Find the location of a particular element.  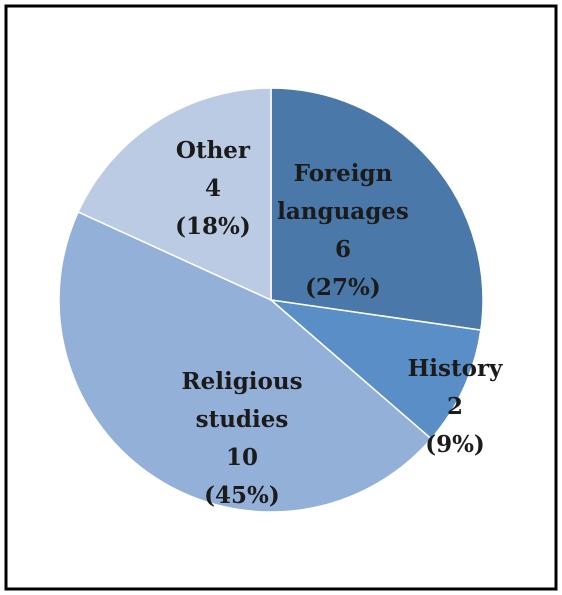

percent-label: (18%) is located at coordinates (213, 226).